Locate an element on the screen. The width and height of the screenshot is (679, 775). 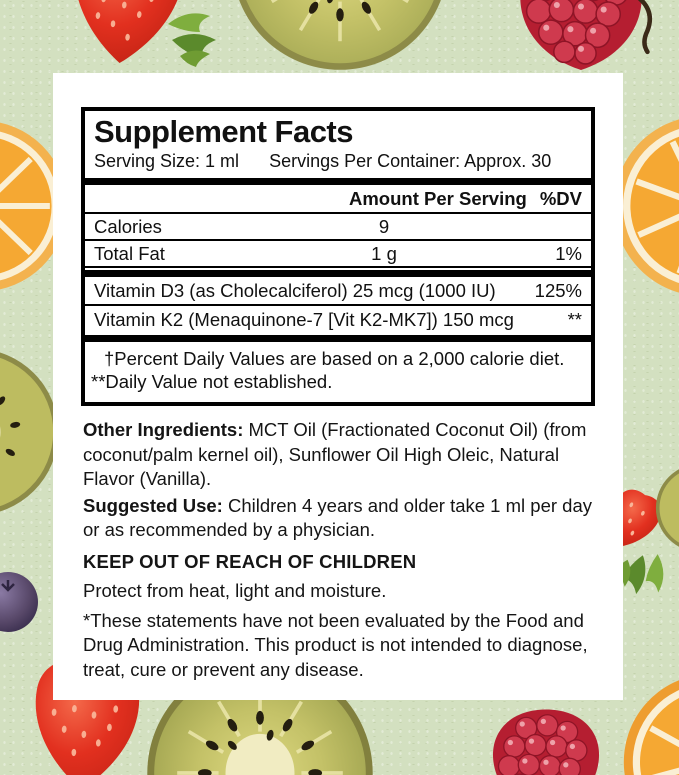
servings-per-container: Servings Per Container: Approx. 30 is located at coordinates (410, 161).